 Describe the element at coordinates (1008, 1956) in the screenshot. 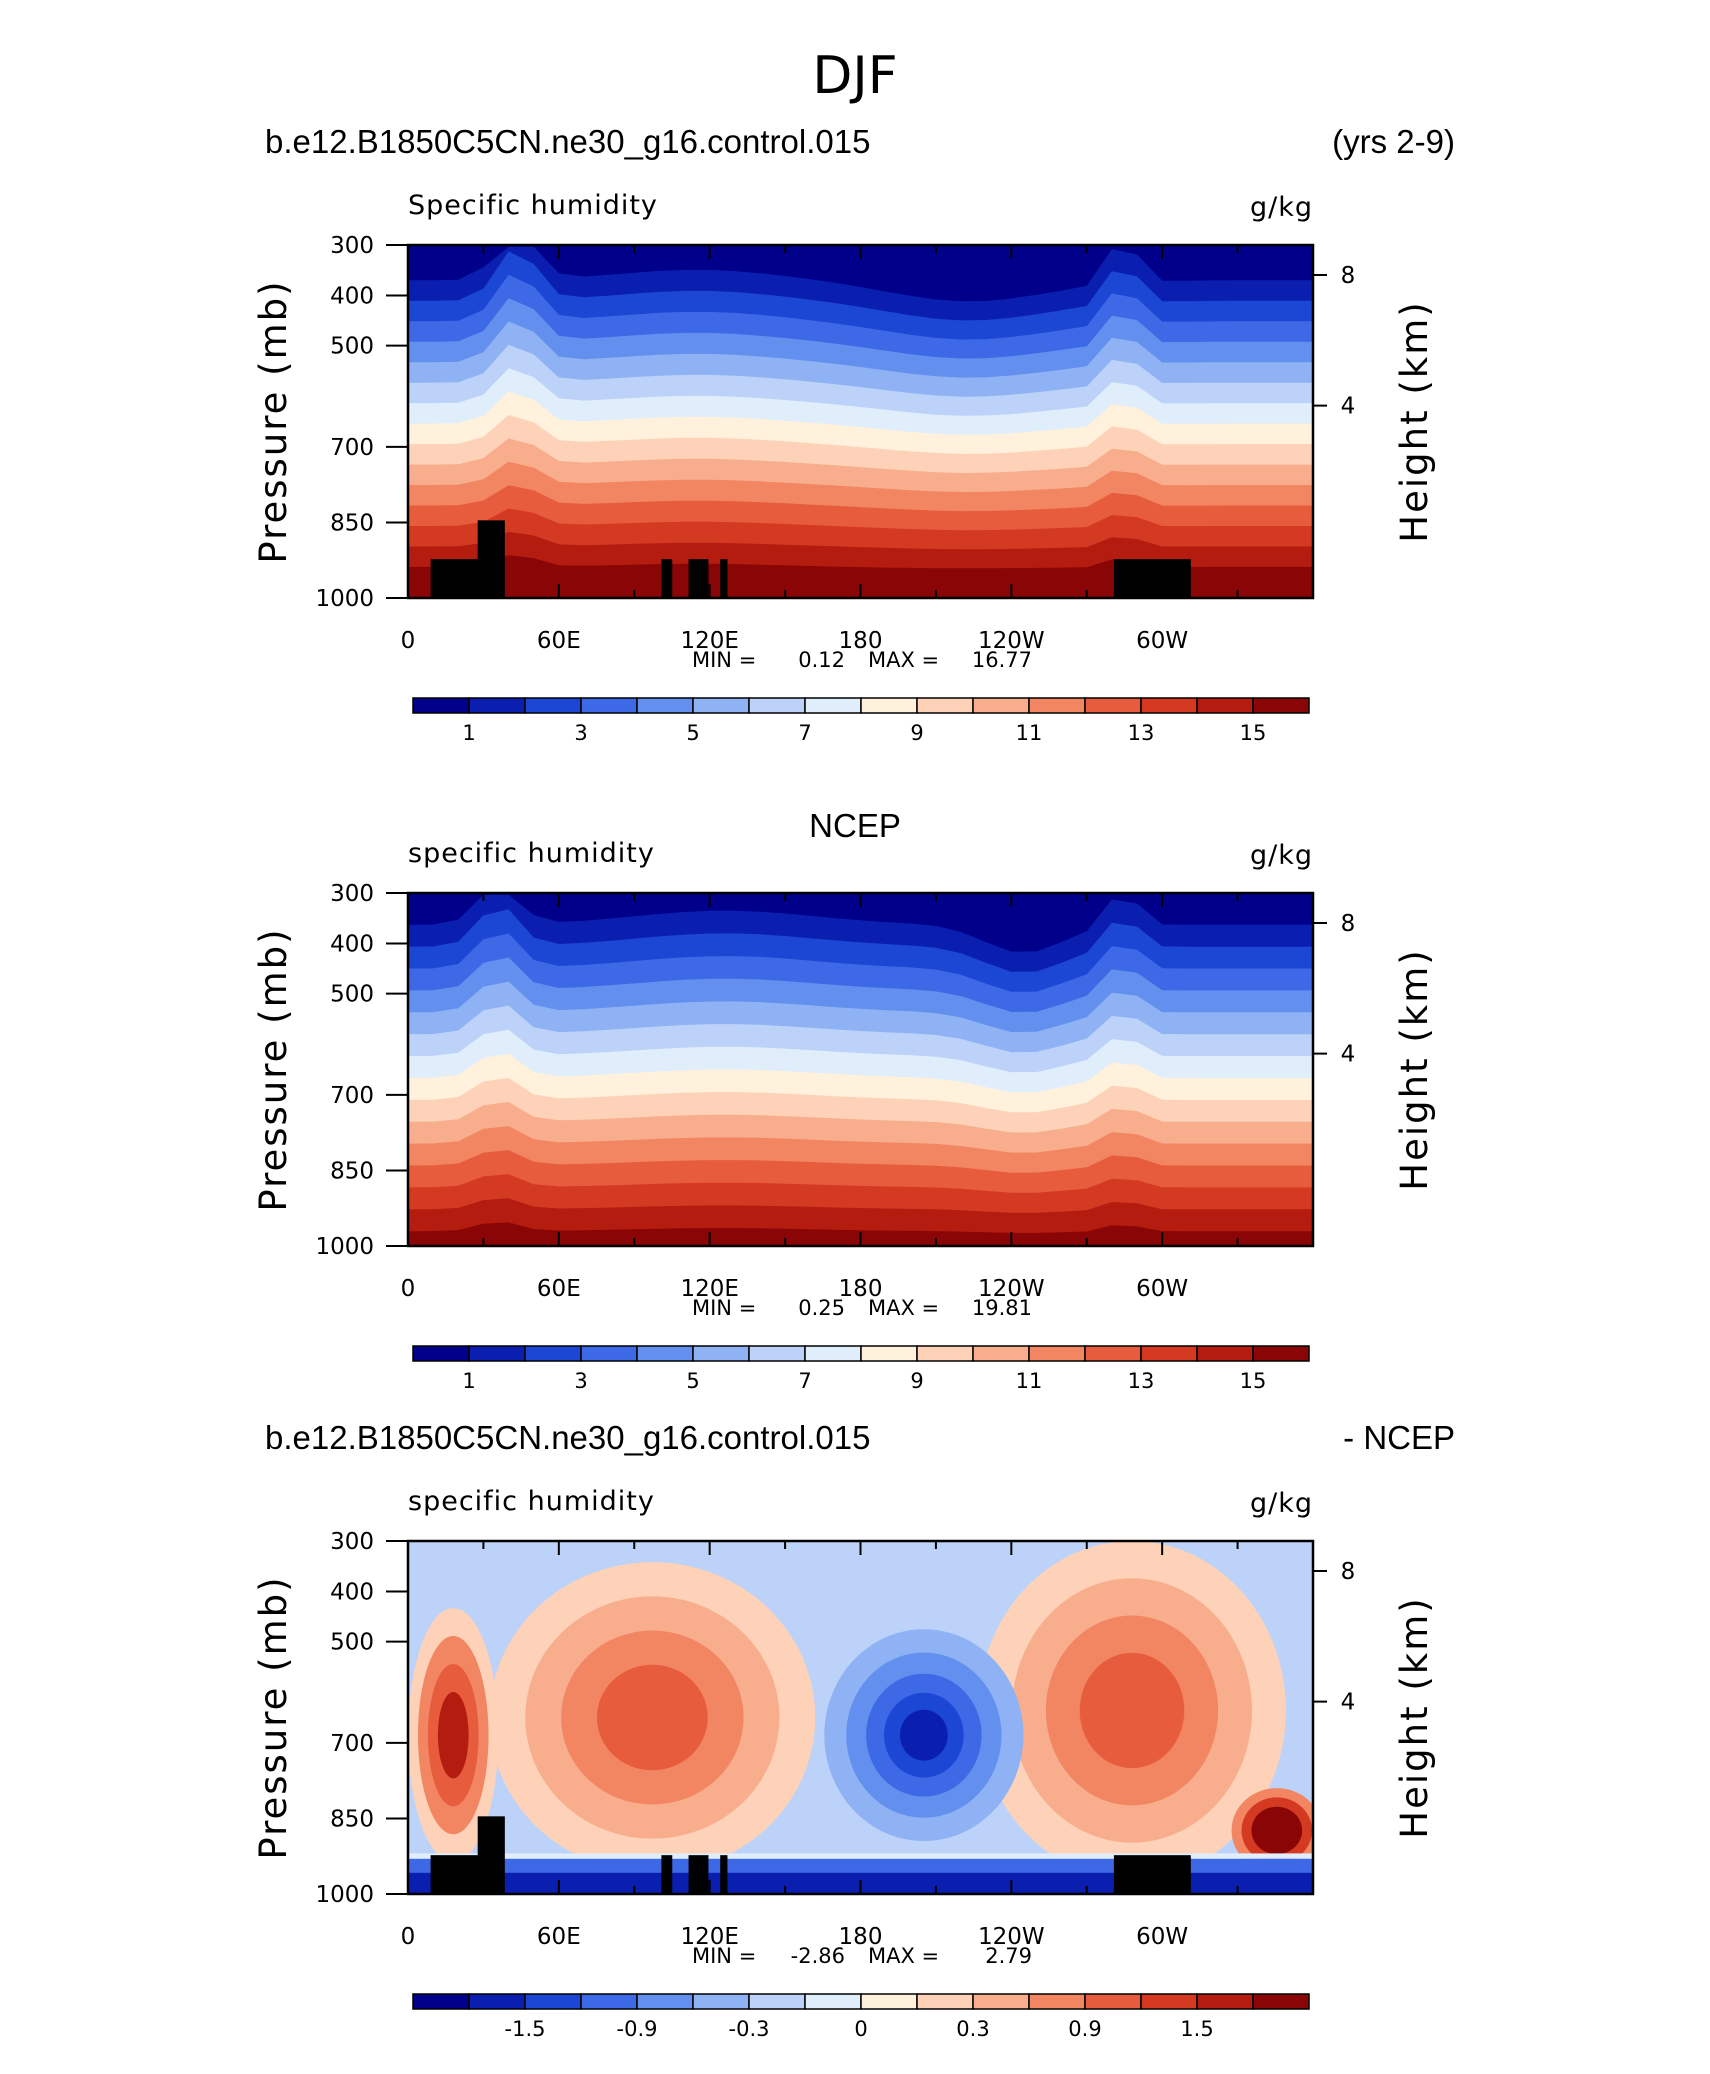

I see `max-value: 2.79` at that location.